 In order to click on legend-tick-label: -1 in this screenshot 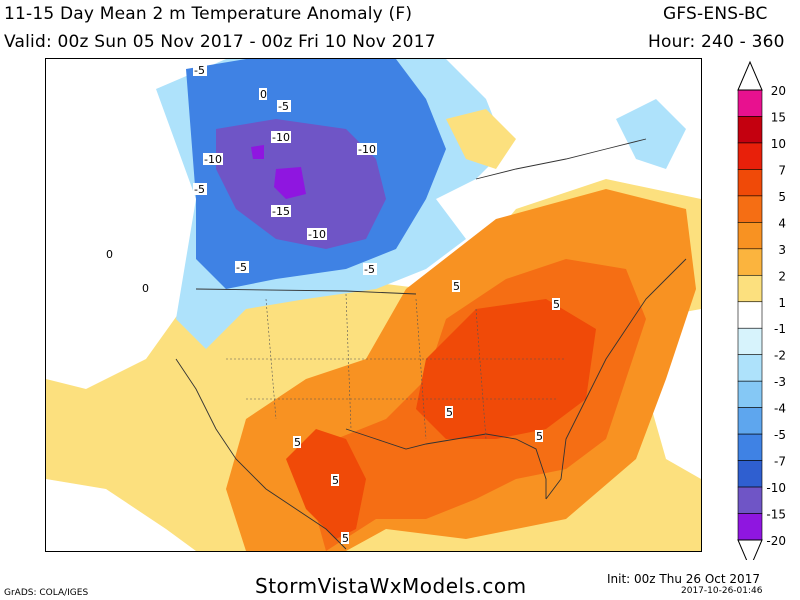, I will do `click(780, 329)`.